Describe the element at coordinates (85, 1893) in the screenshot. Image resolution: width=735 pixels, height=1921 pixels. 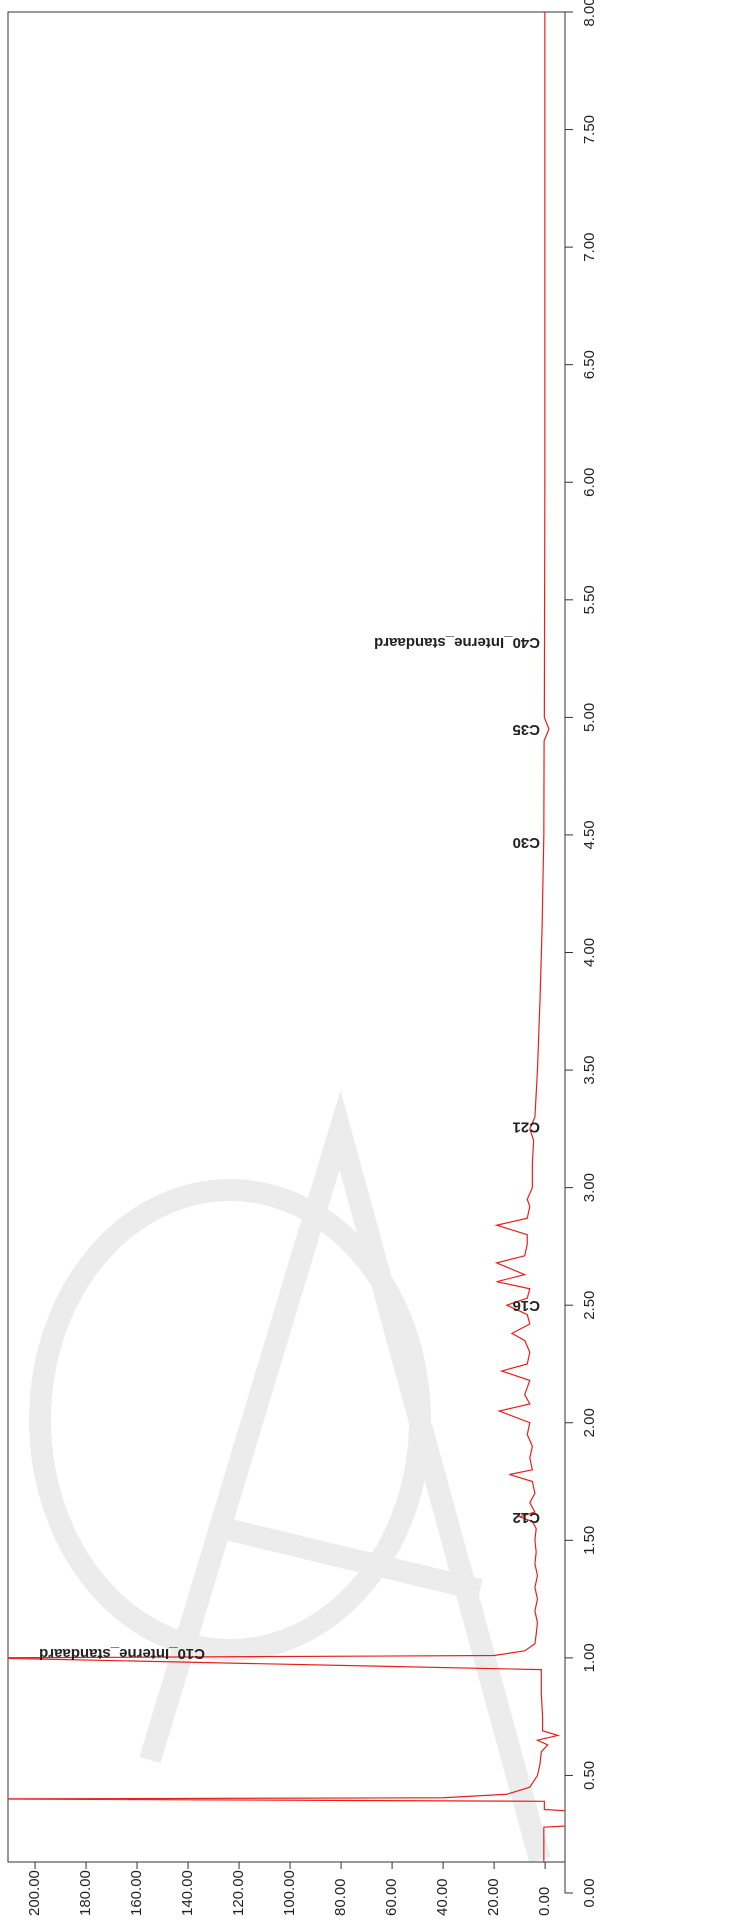
I see `y-tick-label: 180.00` at that location.